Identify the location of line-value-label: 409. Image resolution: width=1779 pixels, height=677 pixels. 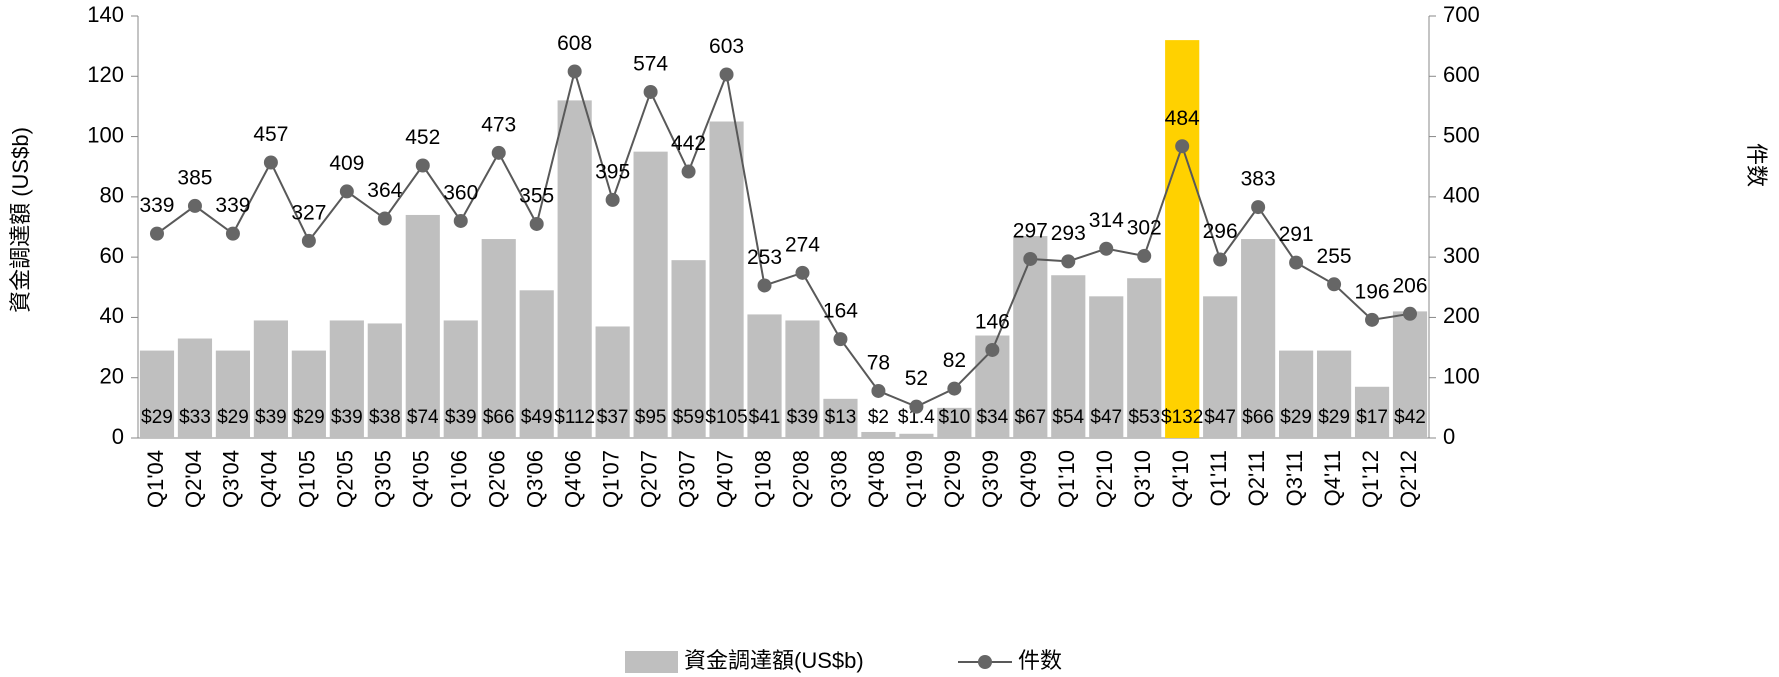
(346, 163).